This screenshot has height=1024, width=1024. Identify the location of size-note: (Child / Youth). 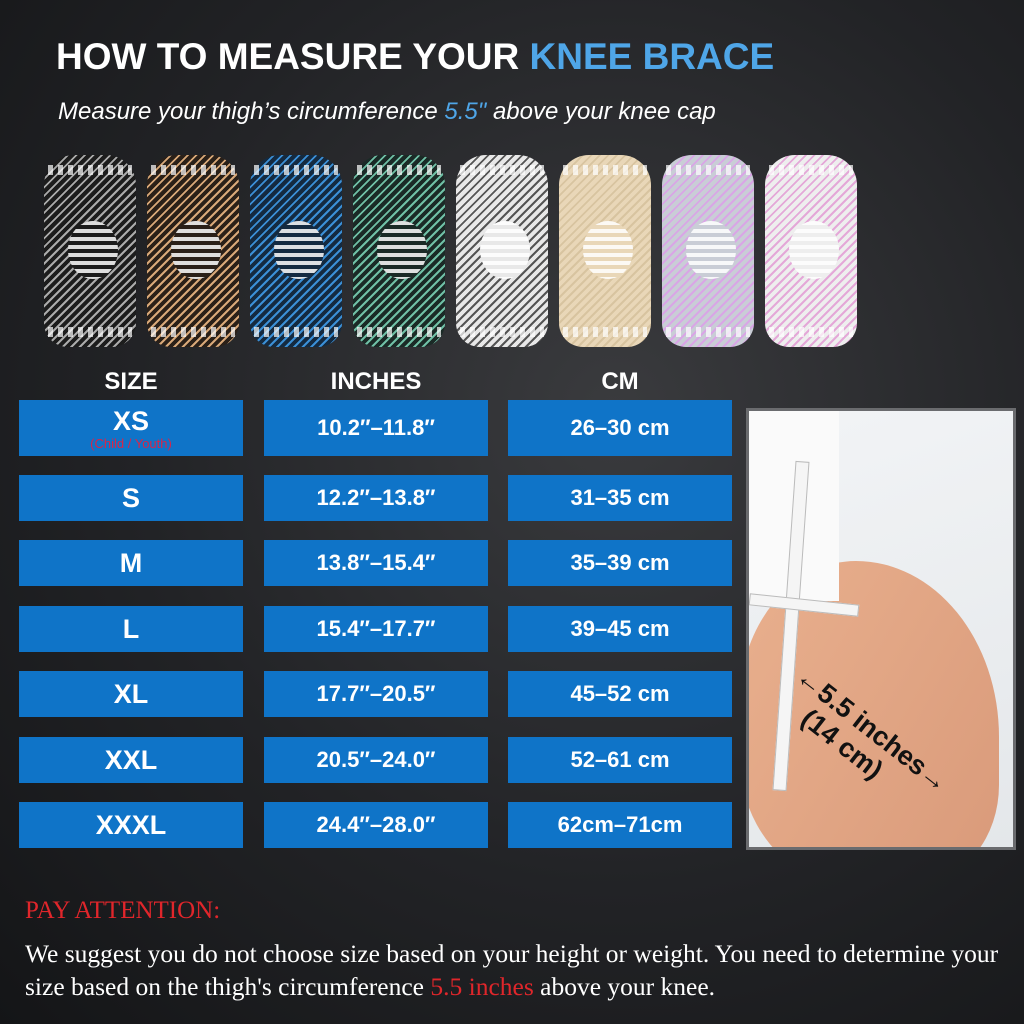
(131, 443).